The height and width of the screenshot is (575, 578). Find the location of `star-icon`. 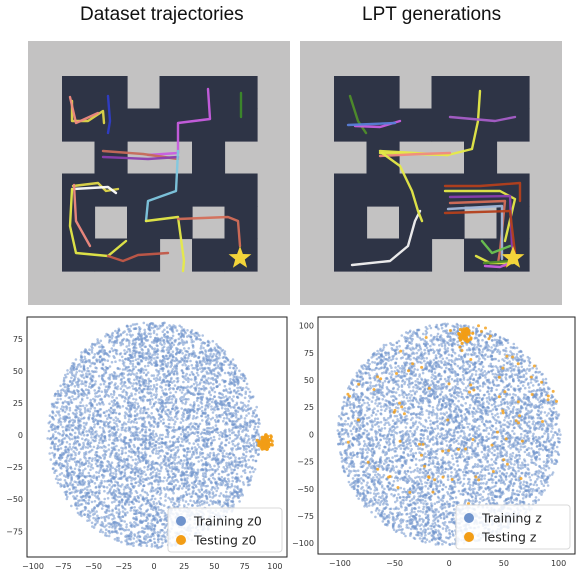

star-icon is located at coordinates (240, 257).